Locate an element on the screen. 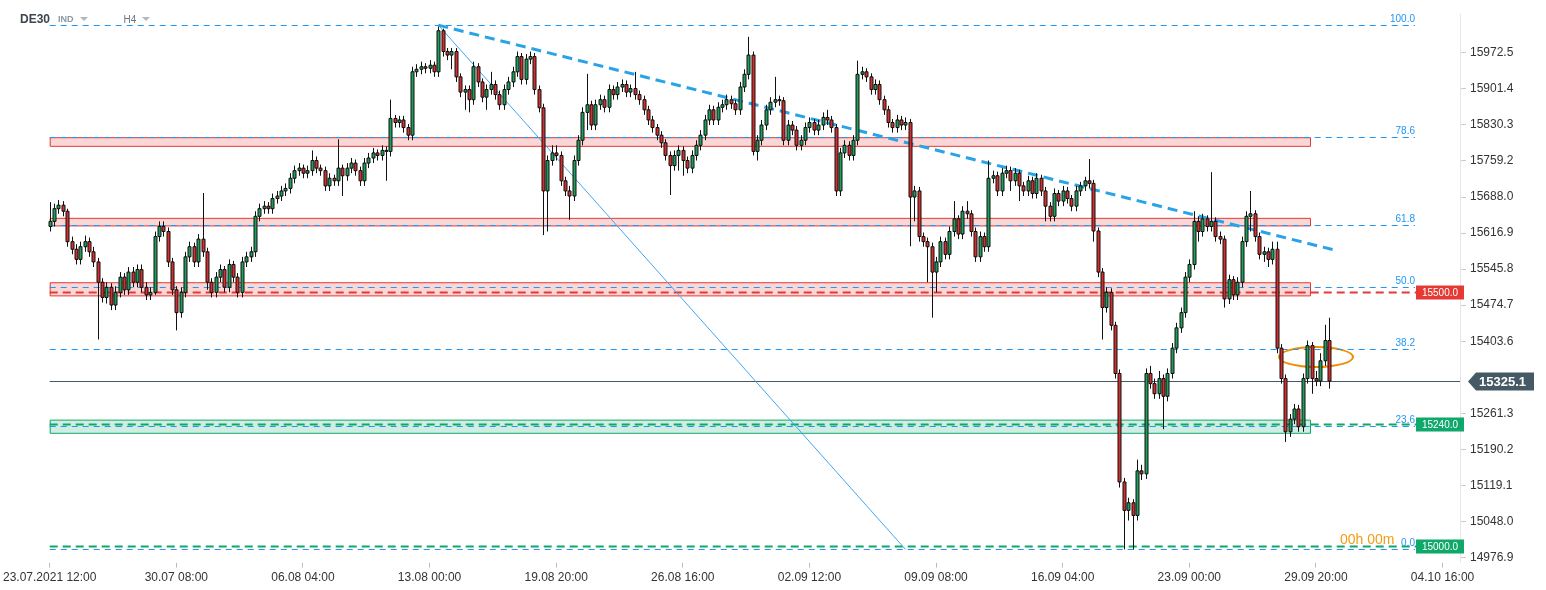 This screenshot has height=590, width=1546. y-tick-label: 15119.1 is located at coordinates (1491, 484).